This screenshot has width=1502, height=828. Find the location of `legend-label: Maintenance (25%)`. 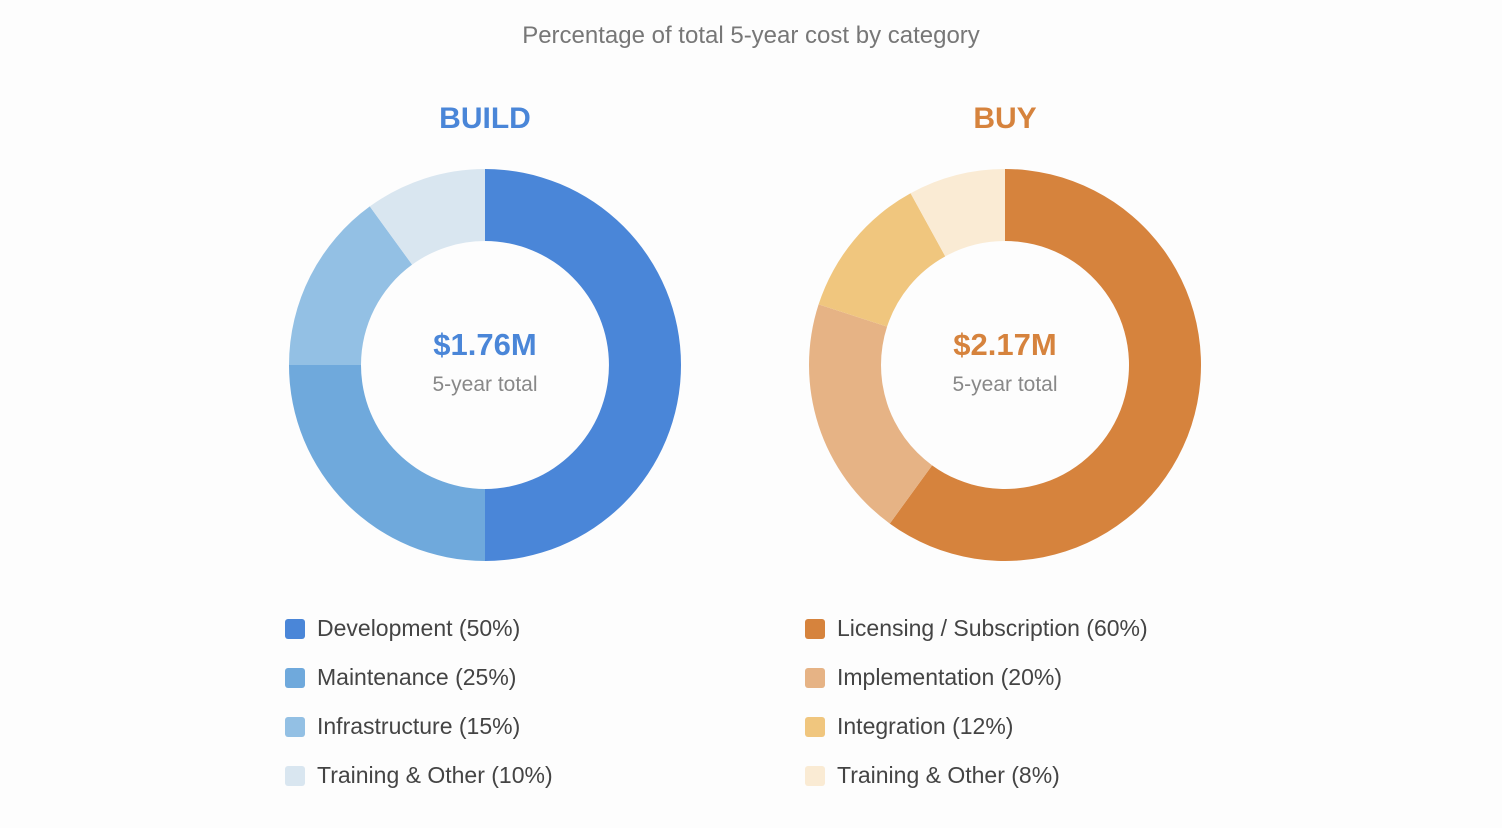

legend-label: Maintenance (25%) is located at coordinates (417, 677).